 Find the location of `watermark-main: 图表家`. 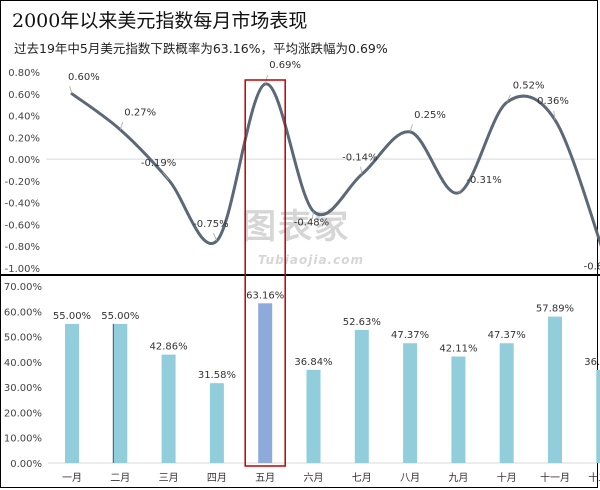

watermark-main: 图表家 is located at coordinates (296, 227).